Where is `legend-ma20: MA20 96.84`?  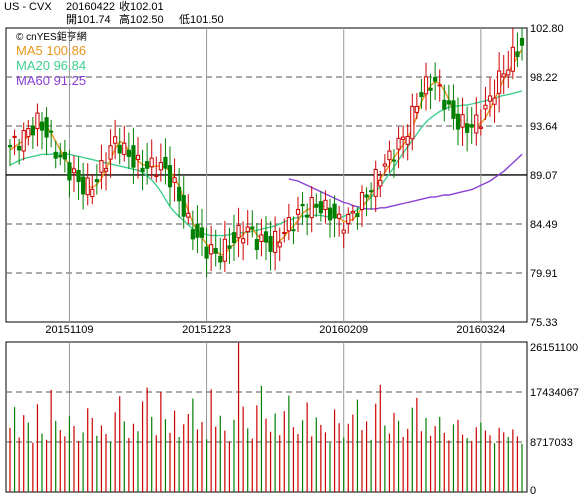
legend-ma20: MA20 96.84 is located at coordinates (51, 65).